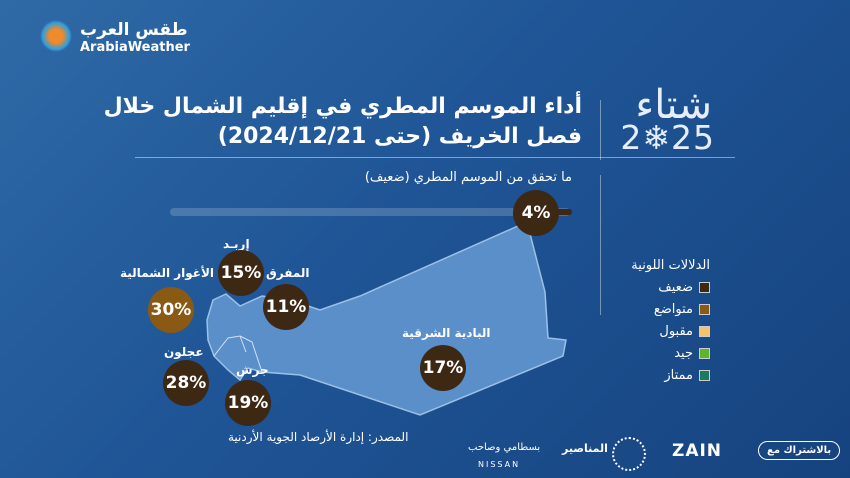  Describe the element at coordinates (629, 454) in the screenshot. I see `manaseer-logo-icon` at that location.